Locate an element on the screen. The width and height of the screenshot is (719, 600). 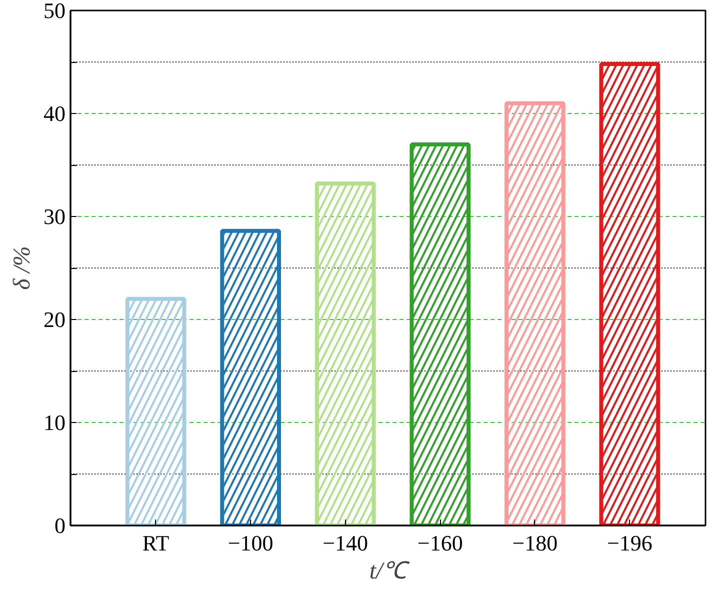
x-tick-label: −140 is located at coordinates (345, 543).